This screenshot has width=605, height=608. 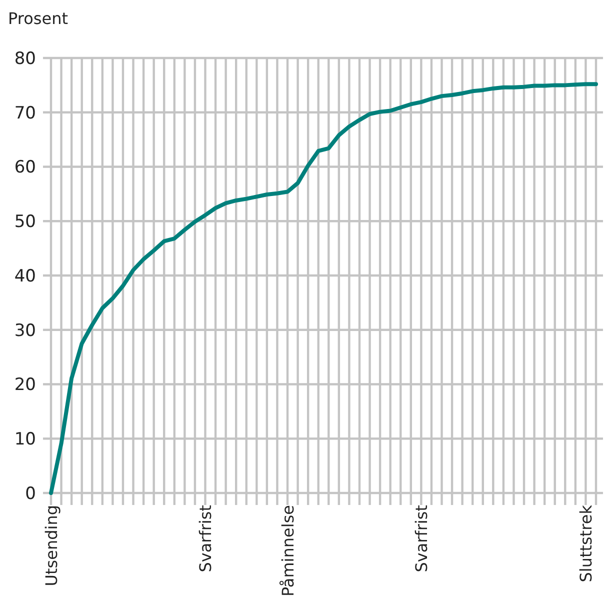 What do you see at coordinates (586, 543) in the screenshot?
I see `x-tick-label: Sluttstrek` at bounding box center [586, 543].